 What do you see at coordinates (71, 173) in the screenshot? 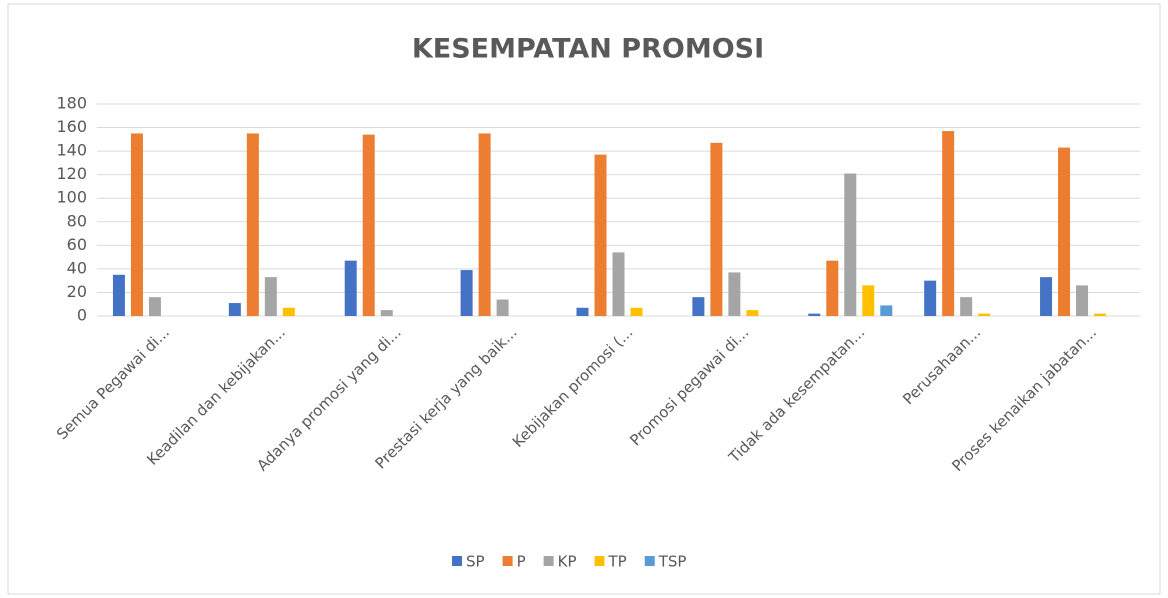
I see `y-tick-label: 120` at bounding box center [71, 173].